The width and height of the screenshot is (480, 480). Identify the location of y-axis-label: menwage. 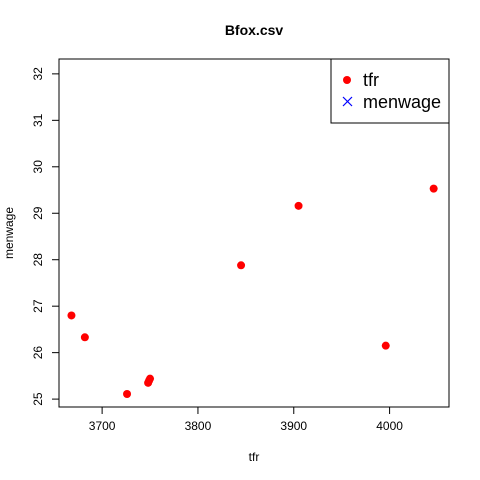
(9, 233).